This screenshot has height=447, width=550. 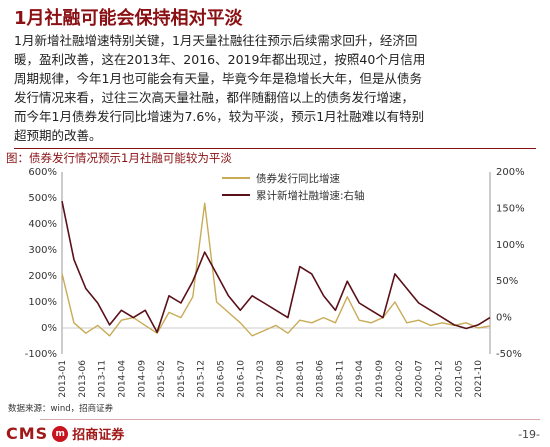 I want to click on x-tick-label: 2020-12, so click(x=439, y=379).